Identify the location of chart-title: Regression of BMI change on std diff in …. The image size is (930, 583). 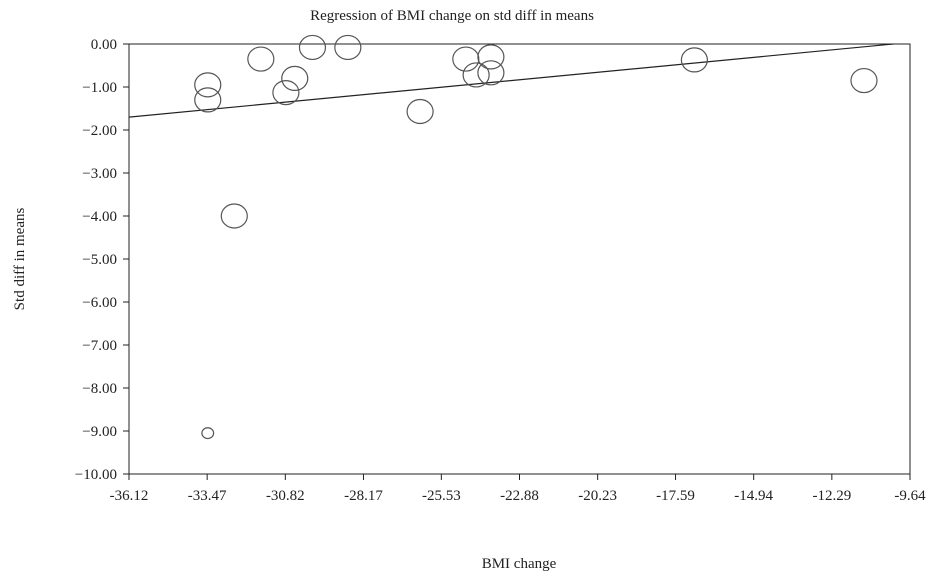
(452, 16).